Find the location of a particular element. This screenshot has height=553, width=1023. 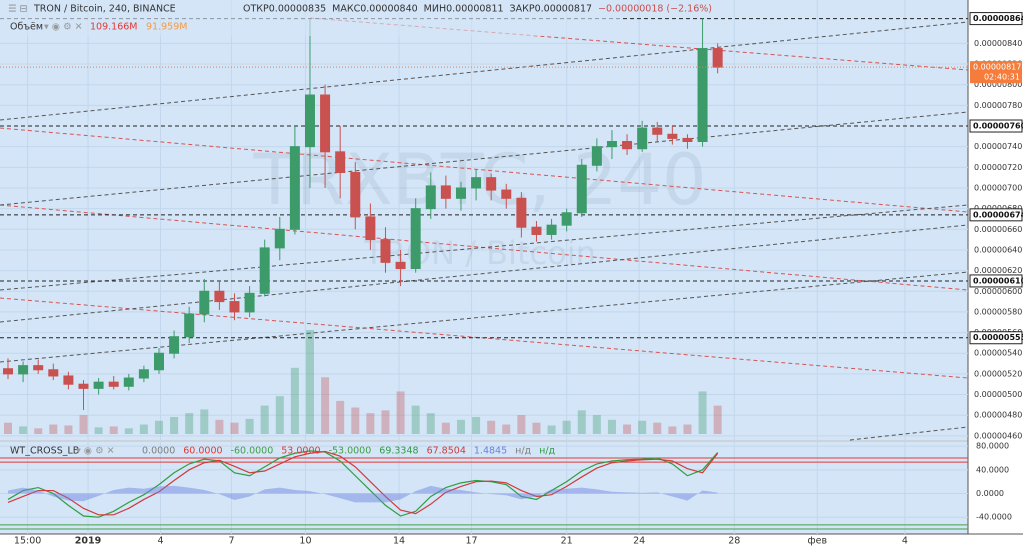

level-label: 0.00000555 is located at coordinates (998, 337).